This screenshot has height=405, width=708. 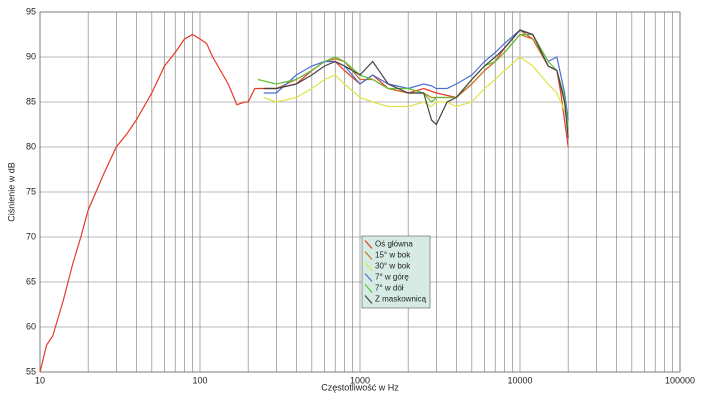 What do you see at coordinates (393, 266) in the screenshot?
I see `legend-label: 30° w bok` at bounding box center [393, 266].